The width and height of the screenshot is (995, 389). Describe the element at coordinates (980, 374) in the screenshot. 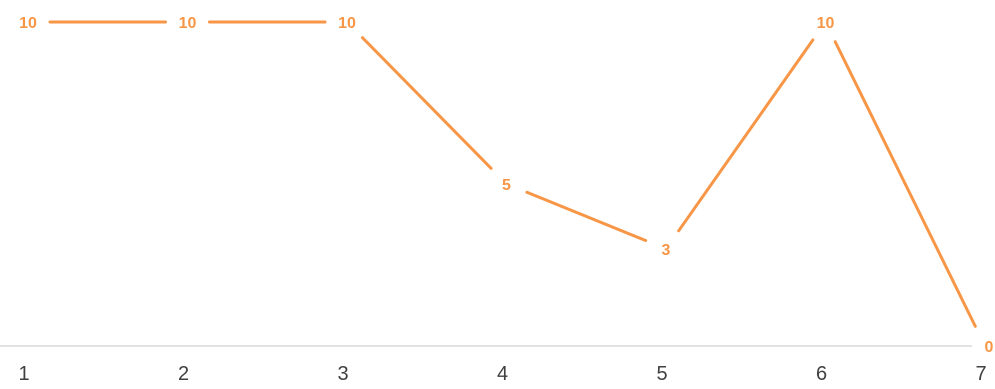

I see `x-tick-label-7: 7` at that location.